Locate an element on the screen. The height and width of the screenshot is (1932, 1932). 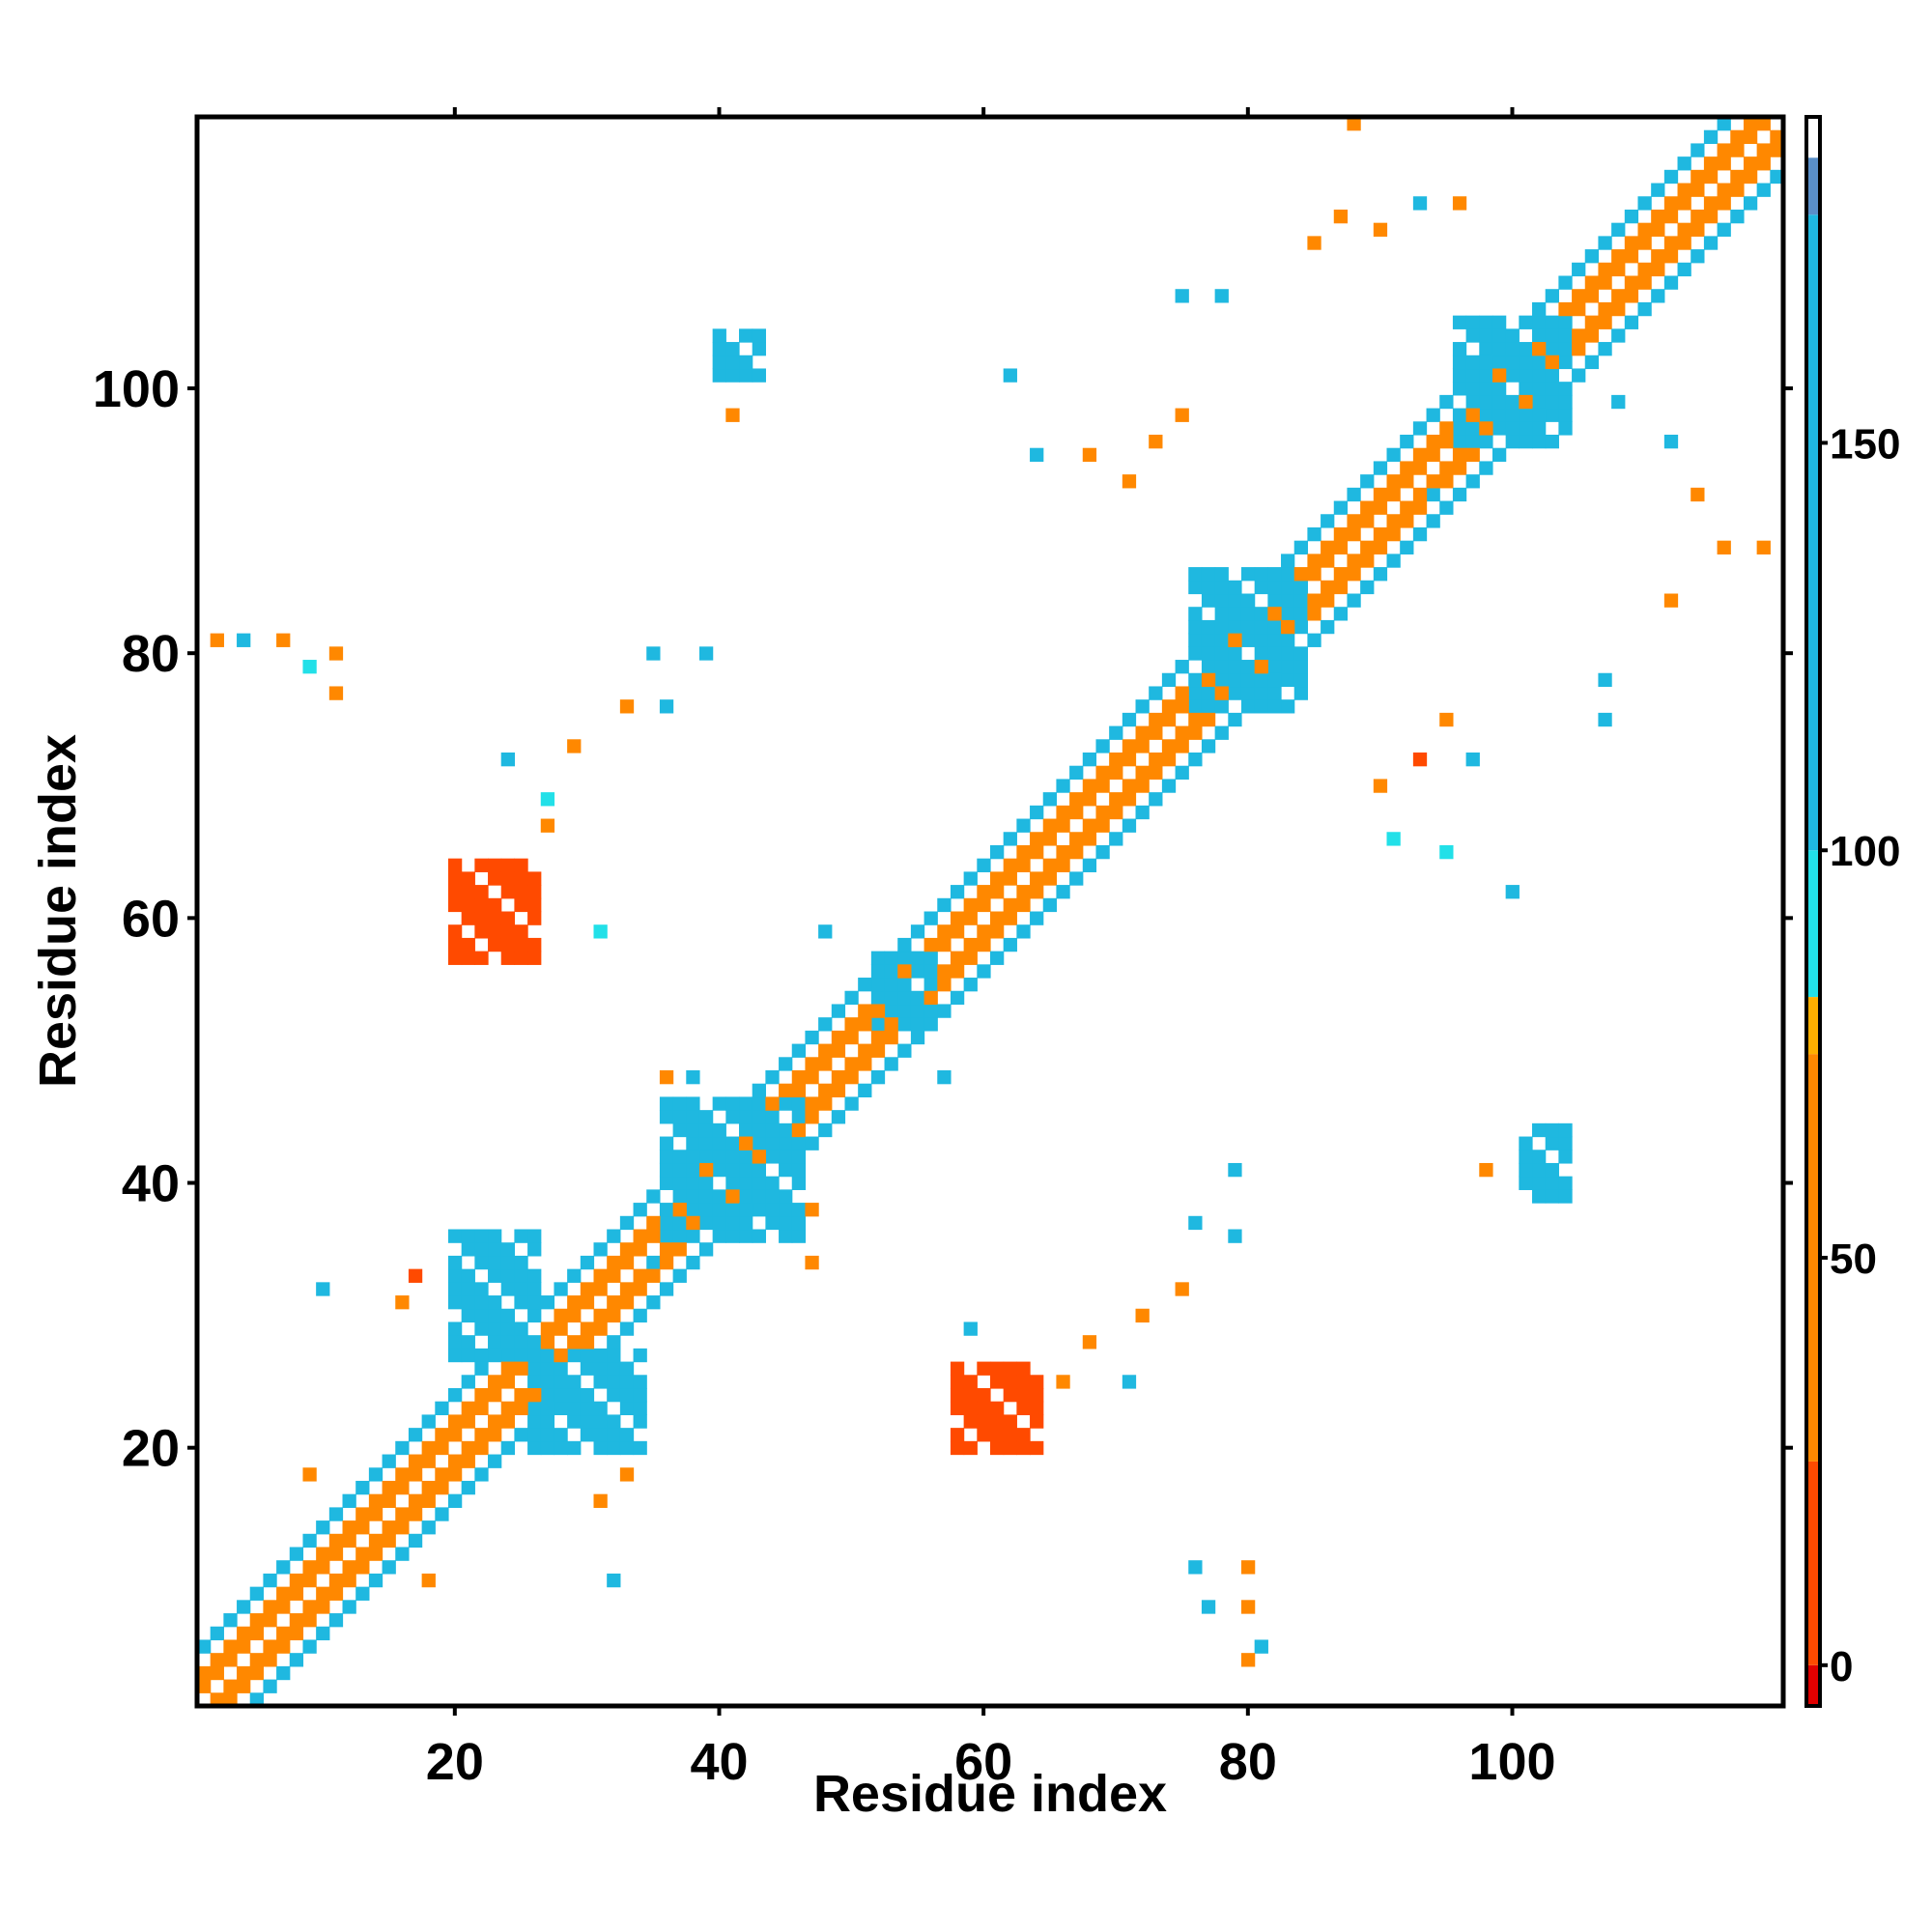
y-tick-label: 100 is located at coordinates (136, 389).